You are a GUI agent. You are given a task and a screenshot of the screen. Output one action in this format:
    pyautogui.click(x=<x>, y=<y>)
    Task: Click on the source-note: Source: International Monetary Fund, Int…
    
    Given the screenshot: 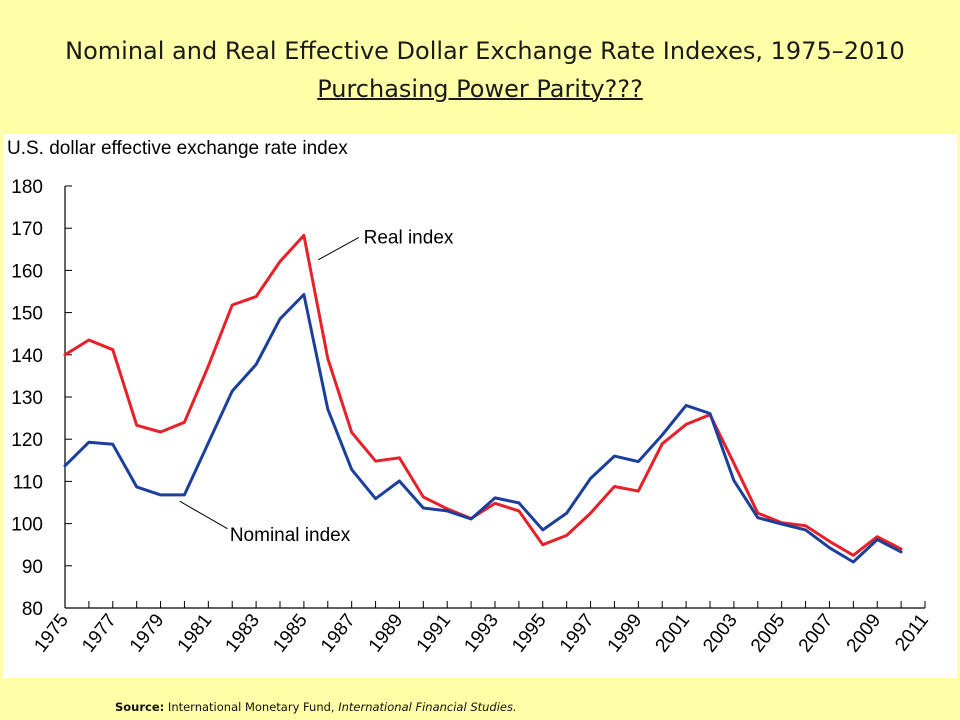 What is the action you would take?
    pyautogui.click(x=316, y=707)
    